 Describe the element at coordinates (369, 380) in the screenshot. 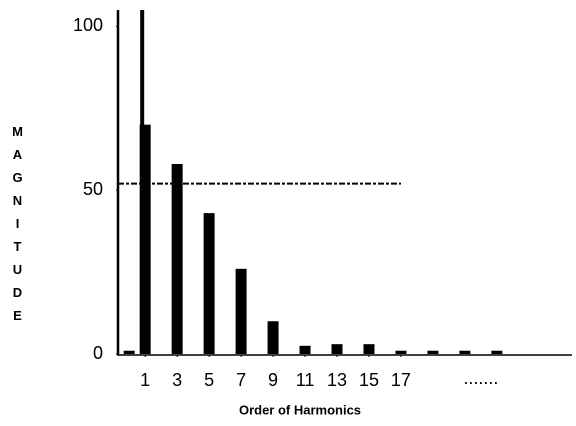

I see `x-tick-label: 15` at that location.